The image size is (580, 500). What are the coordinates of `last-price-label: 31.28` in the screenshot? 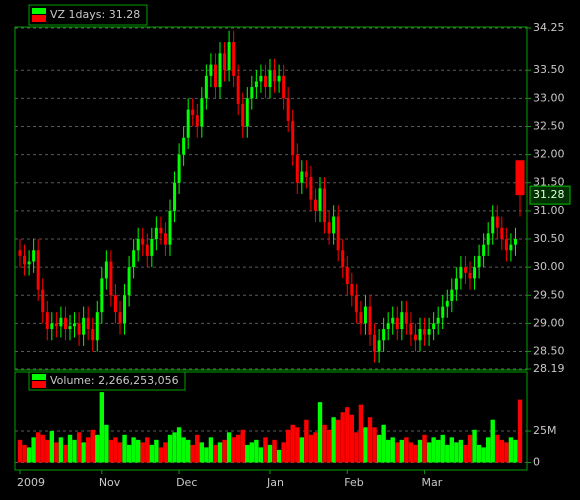 It's located at (549, 194).